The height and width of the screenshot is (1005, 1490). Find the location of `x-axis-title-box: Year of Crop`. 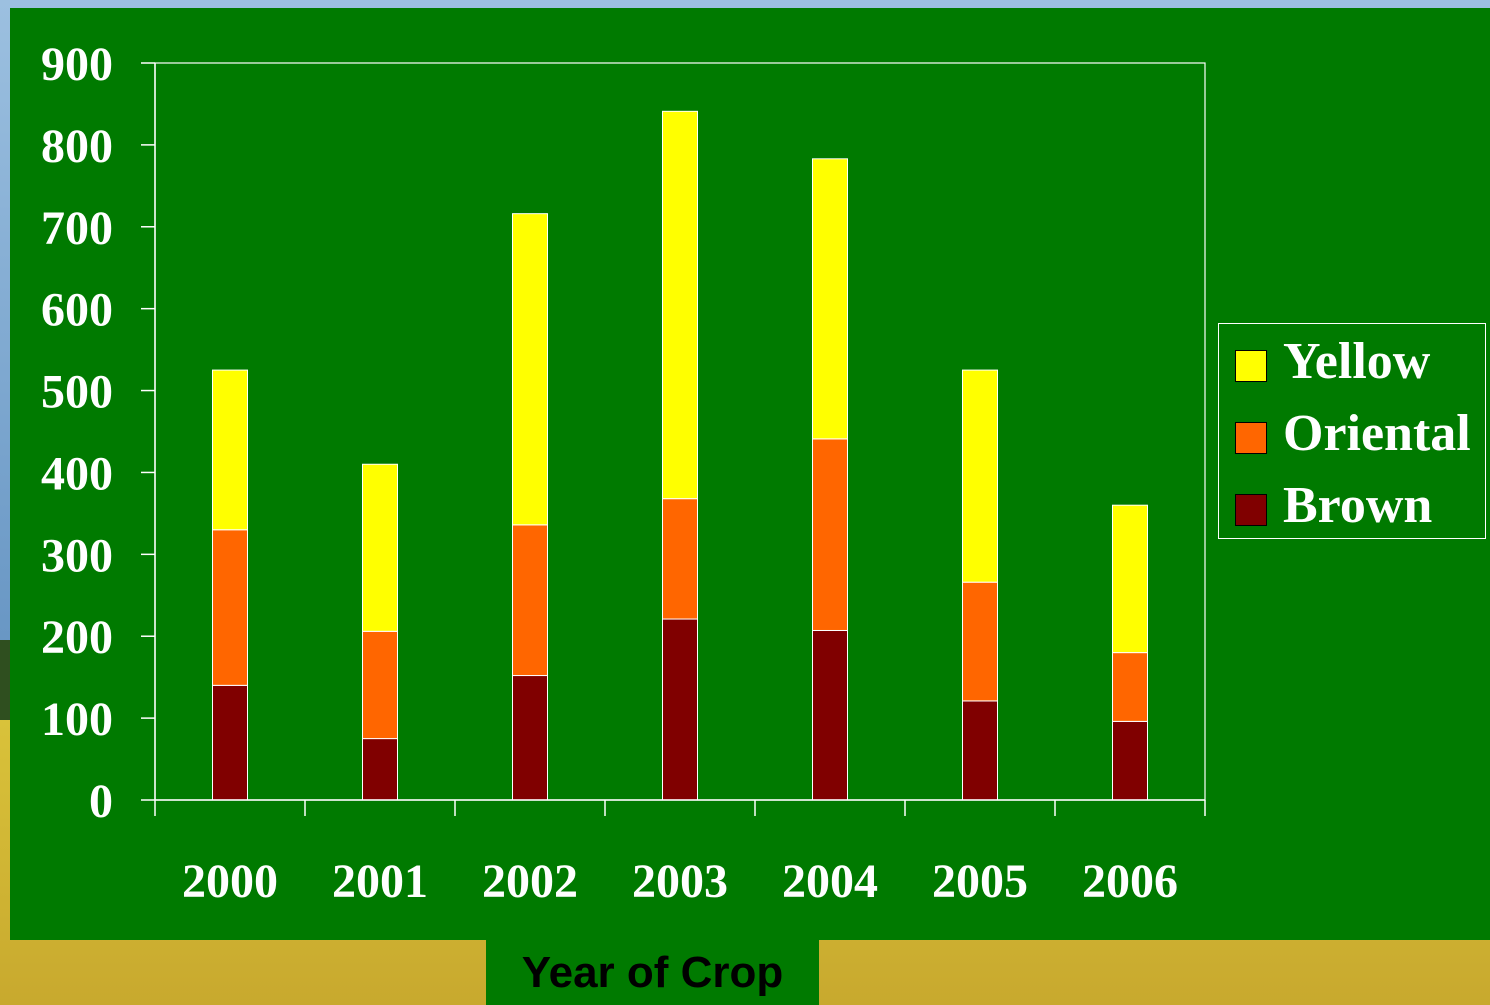

x-axis-title-box: Year of Crop is located at coordinates (652, 972).